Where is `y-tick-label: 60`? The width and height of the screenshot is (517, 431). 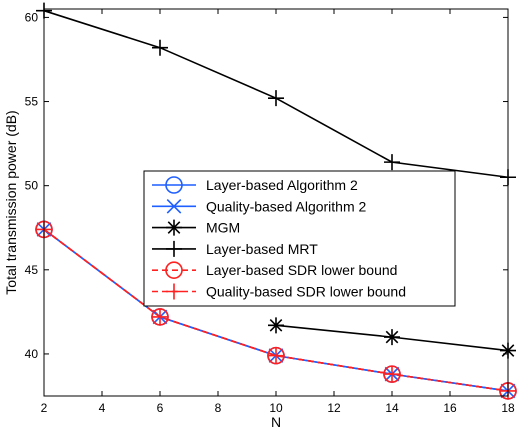
y-tick-label: 60 is located at coordinates (32, 17).